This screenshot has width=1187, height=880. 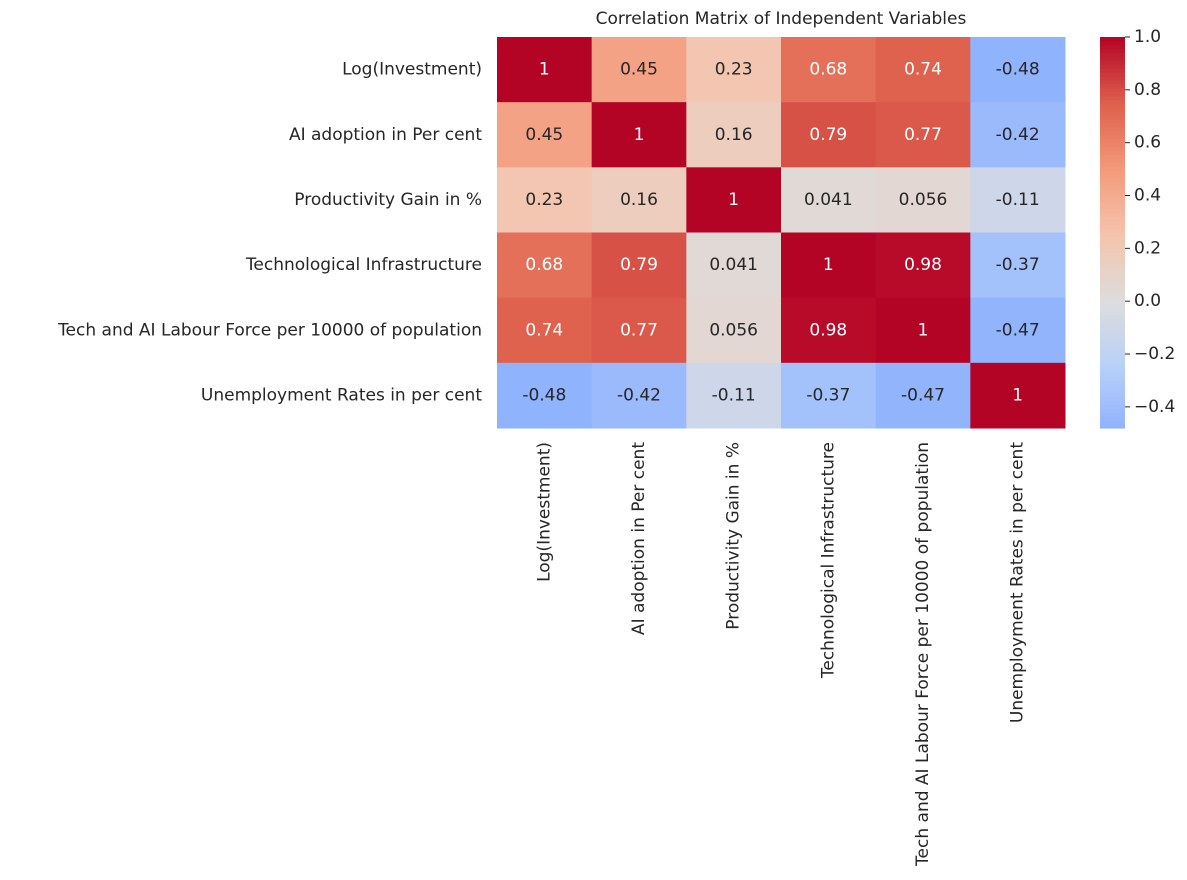 What do you see at coordinates (1018, 265) in the screenshot?
I see `cell-label: -0.37` at bounding box center [1018, 265].